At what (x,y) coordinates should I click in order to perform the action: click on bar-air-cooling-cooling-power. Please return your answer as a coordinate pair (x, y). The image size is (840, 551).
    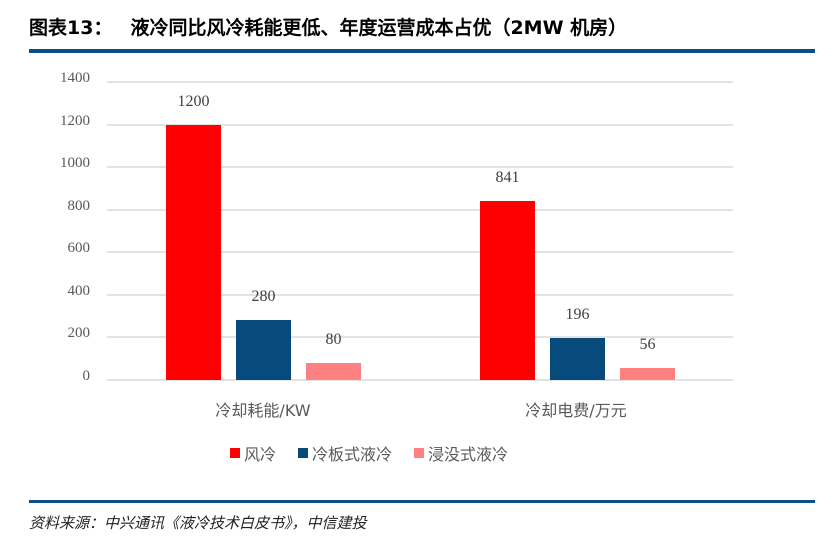
    Looking at the image, I should click on (193, 252).